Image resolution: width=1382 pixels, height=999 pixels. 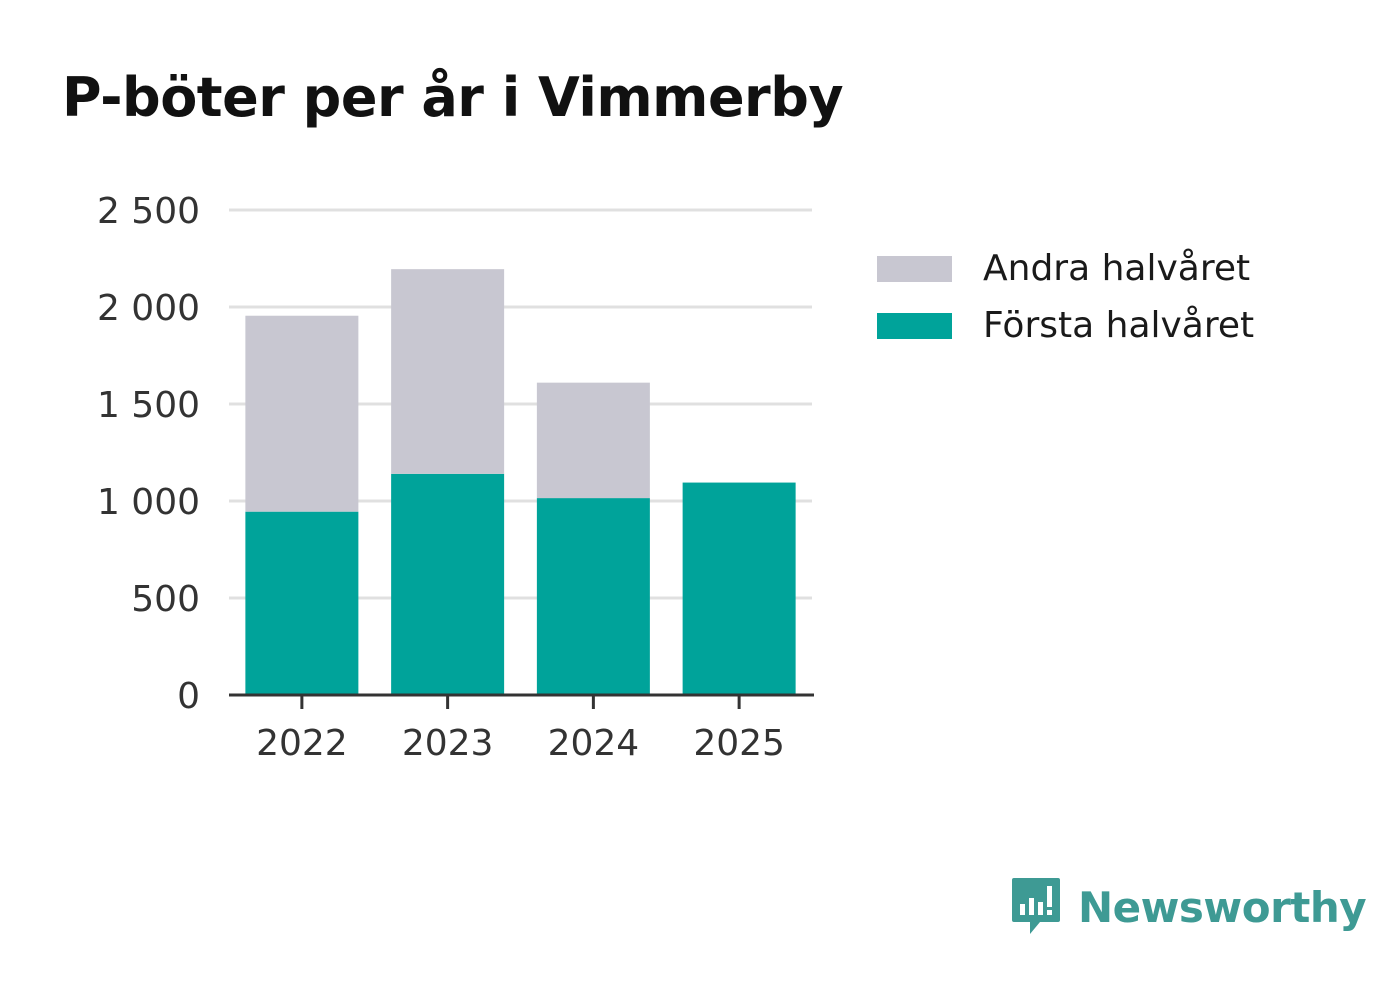 I want to click on brand: Newsworthy, so click(x=1188, y=907).